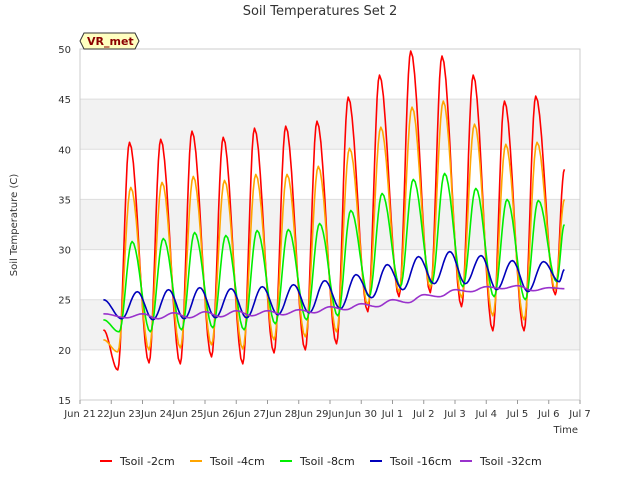 Image resolution: width=640 pixels, height=480 pixels. Describe the element at coordinates (454, 414) in the screenshot. I see `x-tick-label: Jul 3` at that location.